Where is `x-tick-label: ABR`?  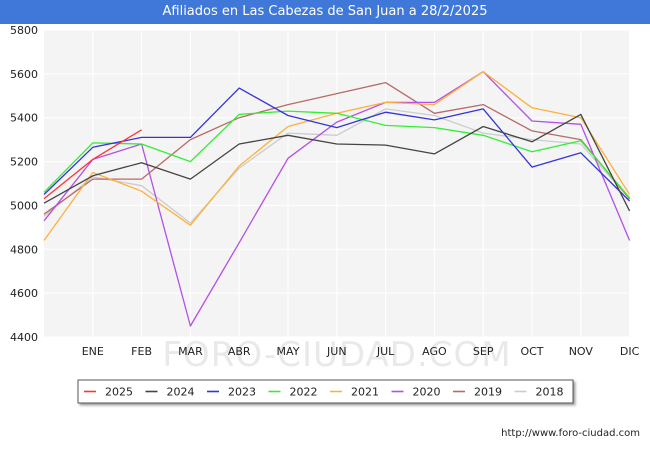 x-tick-label: ABR is located at coordinates (239, 351).